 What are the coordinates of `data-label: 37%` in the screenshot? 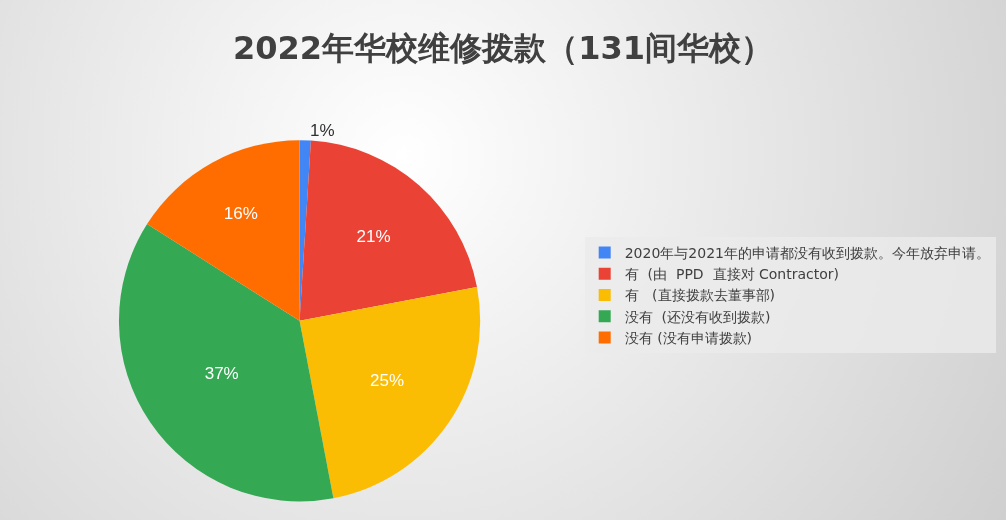 It's located at (221, 374).